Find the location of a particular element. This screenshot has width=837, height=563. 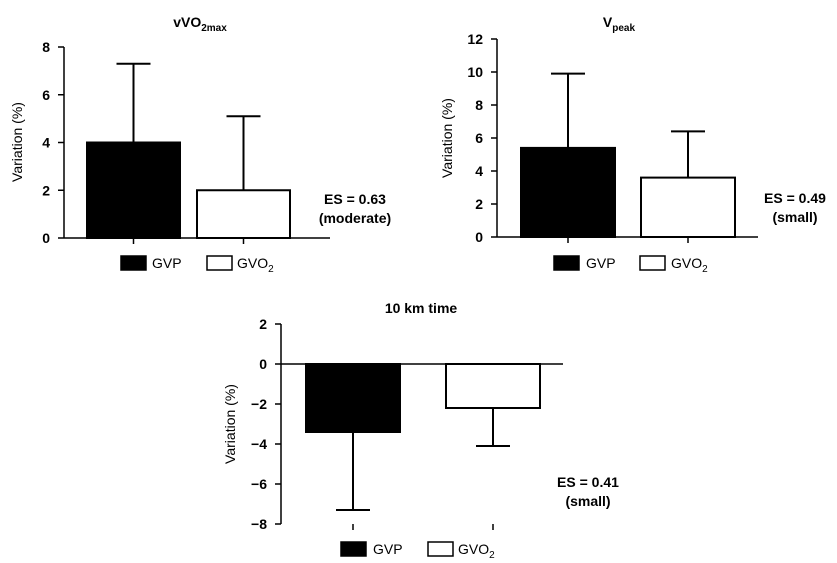

effect-size-label: (moderate) is located at coordinates (355, 218).